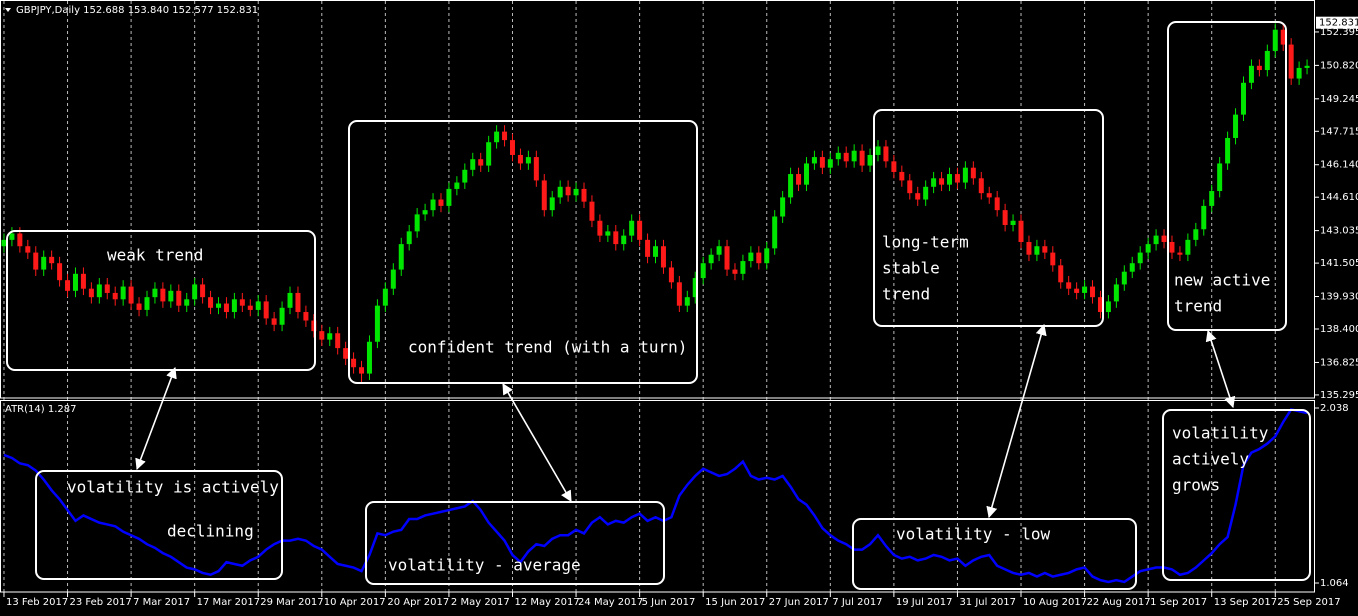 The width and height of the screenshot is (1358, 616). Describe the element at coordinates (1222, 280) in the screenshot. I see `annotation-text: new active` at that location.